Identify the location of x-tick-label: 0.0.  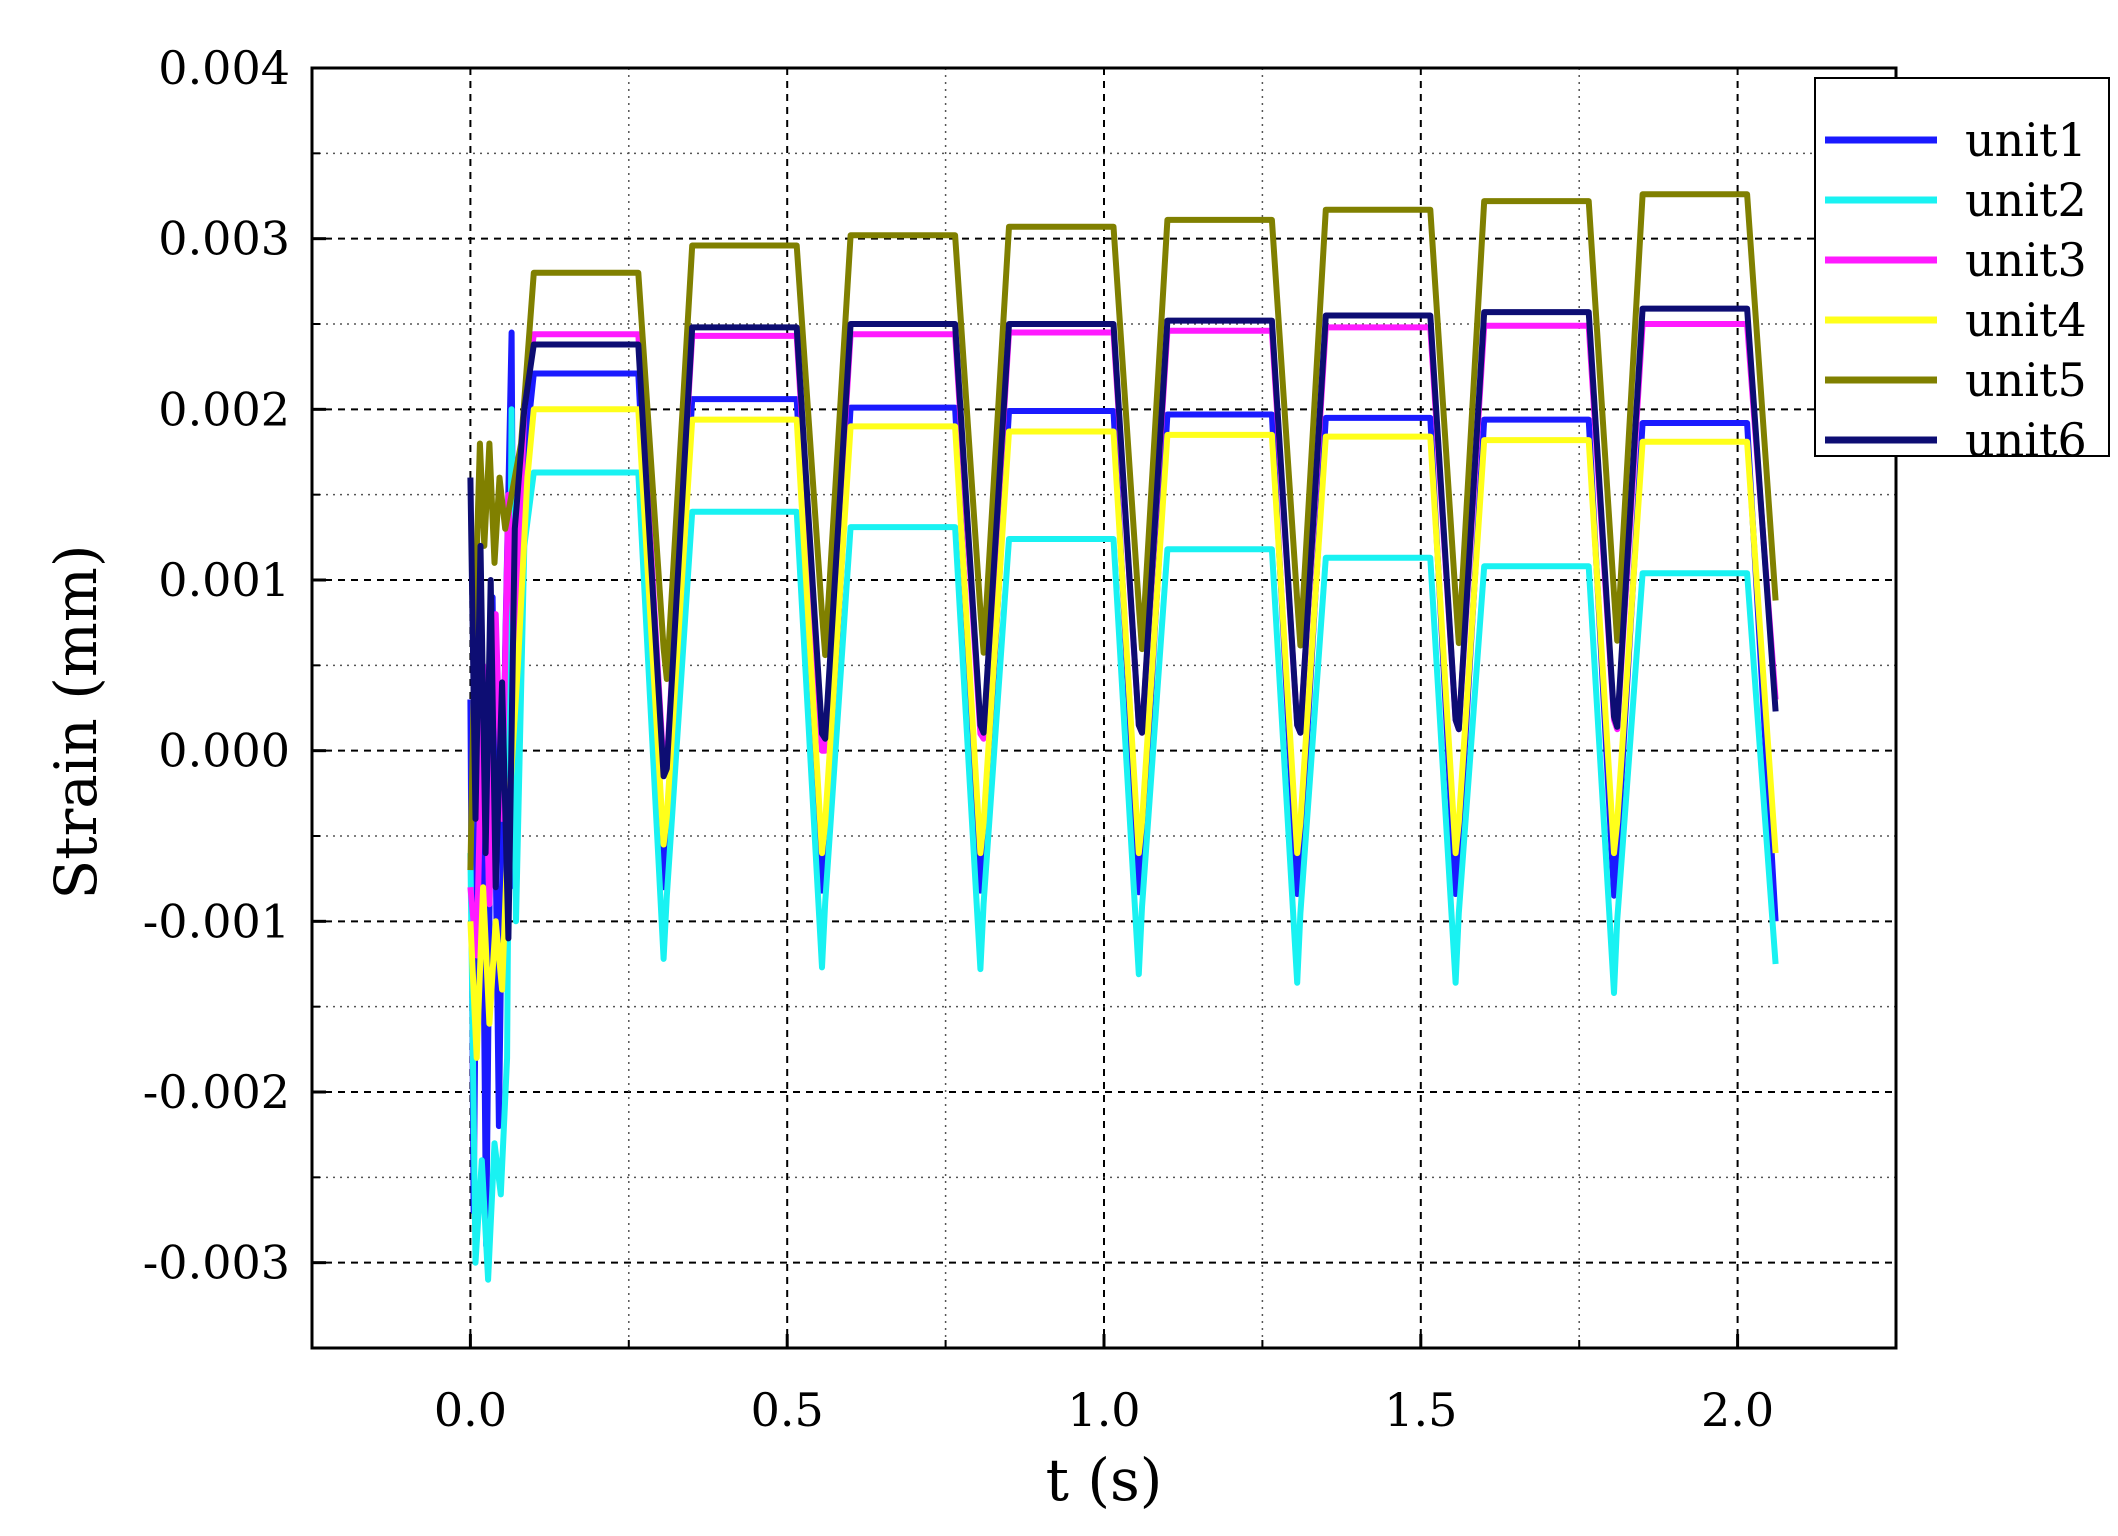
(470, 1410).